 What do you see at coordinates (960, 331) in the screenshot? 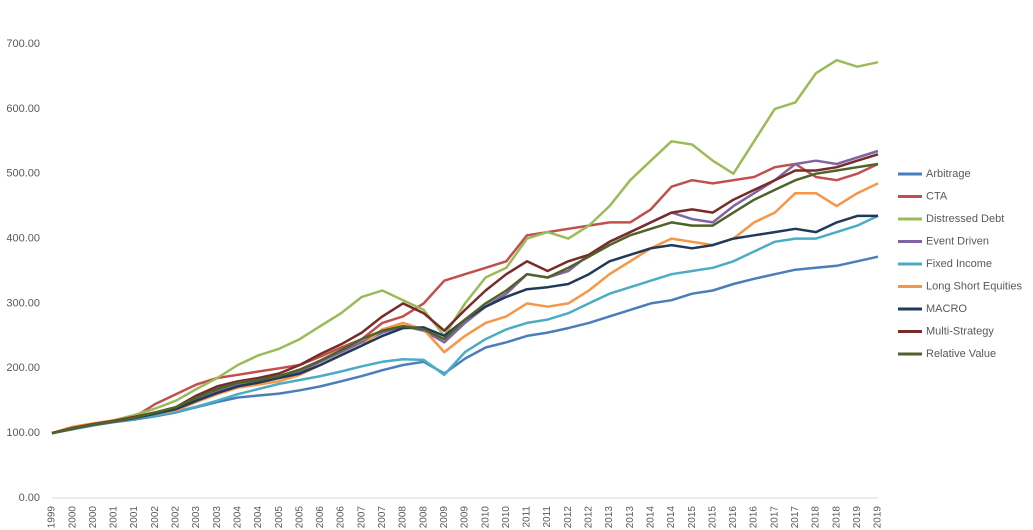
I see `legend-label: Multi-Strategy` at bounding box center [960, 331].